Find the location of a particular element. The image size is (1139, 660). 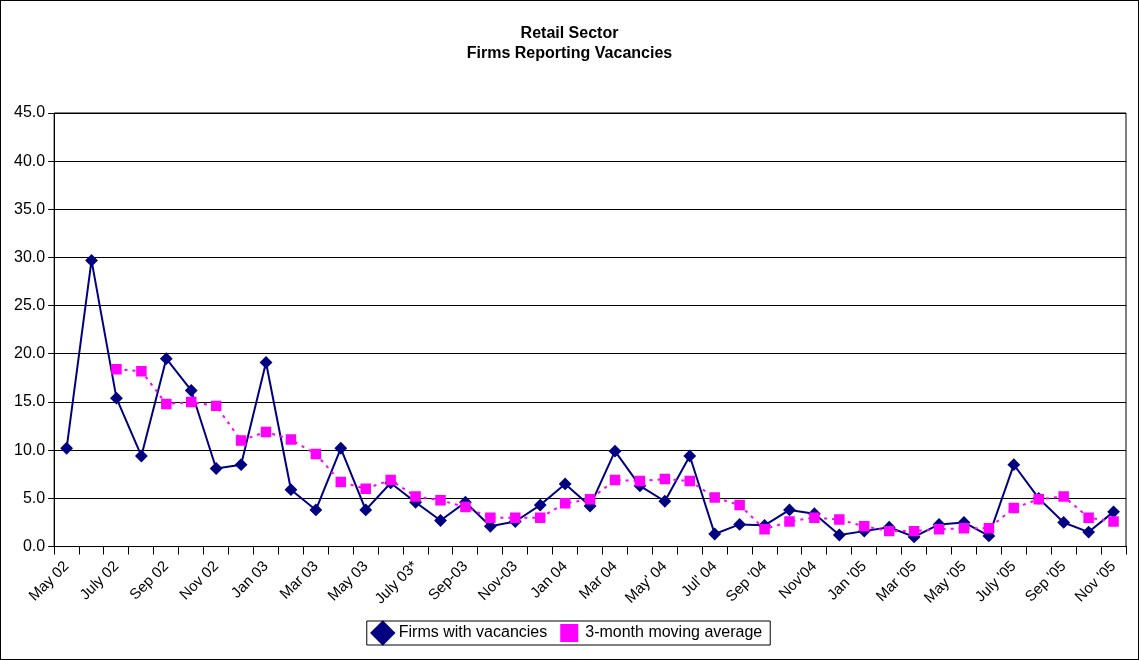

x-tick-label: Sep '04 is located at coordinates (745, 580).